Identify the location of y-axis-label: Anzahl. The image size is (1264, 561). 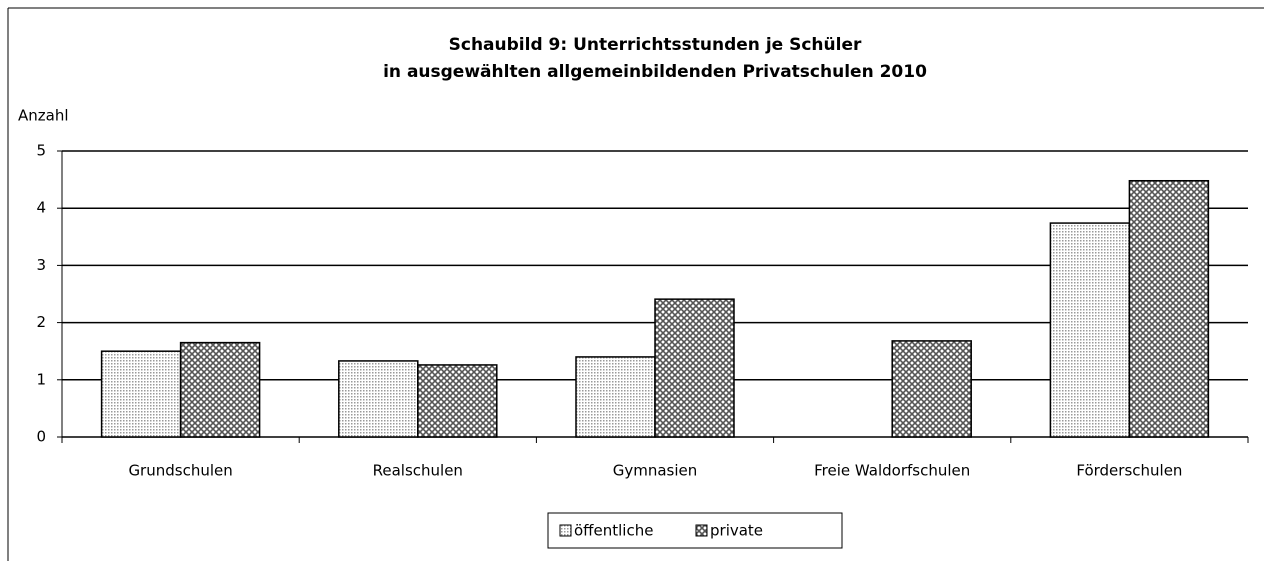
(43, 116).